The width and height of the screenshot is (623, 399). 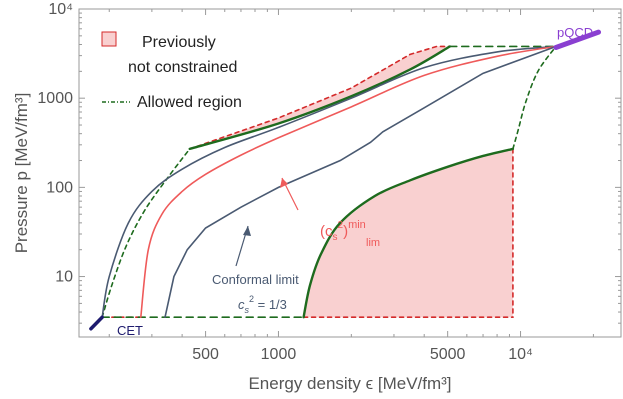 What do you see at coordinates (575, 32) in the screenshot?
I see `pqcd-label: pQCD` at bounding box center [575, 32].